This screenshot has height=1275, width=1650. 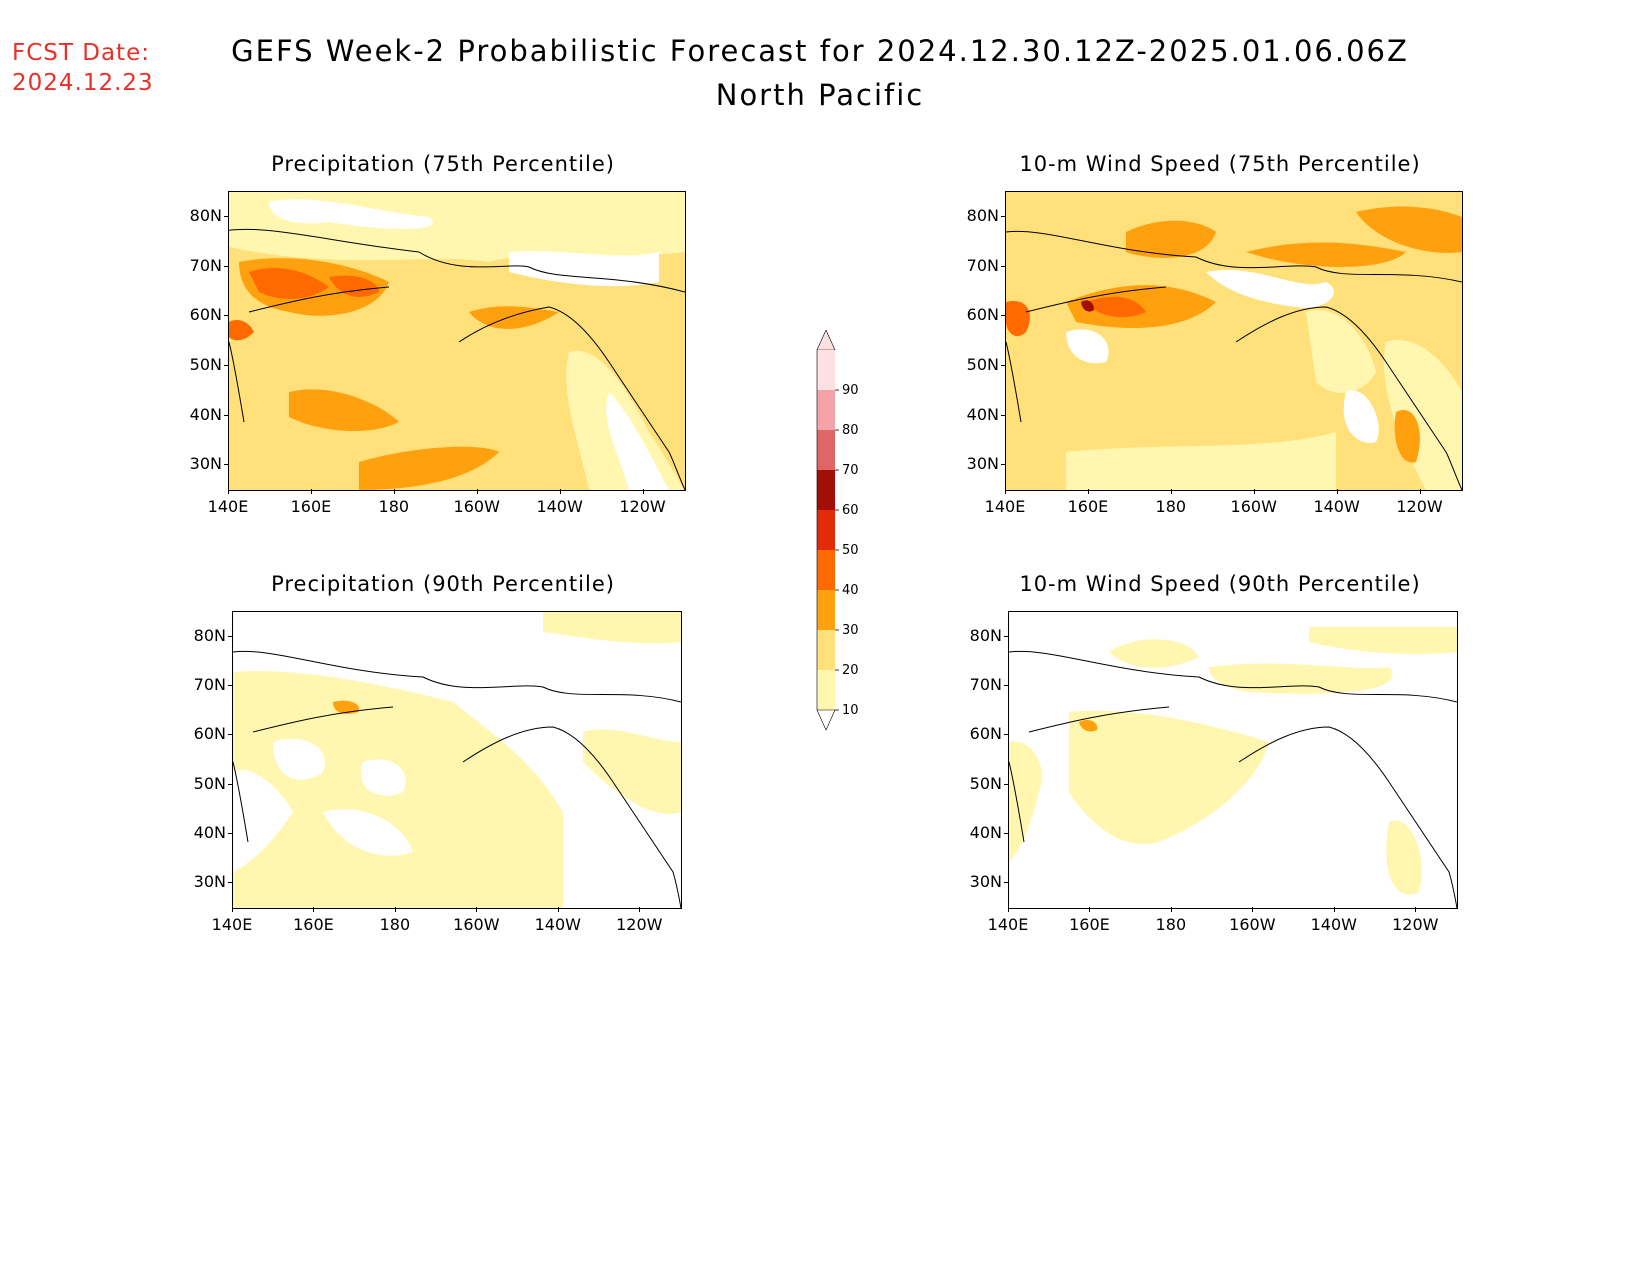 I want to click on panel-title: Precipitation (90th Percentile), so click(x=443, y=584).